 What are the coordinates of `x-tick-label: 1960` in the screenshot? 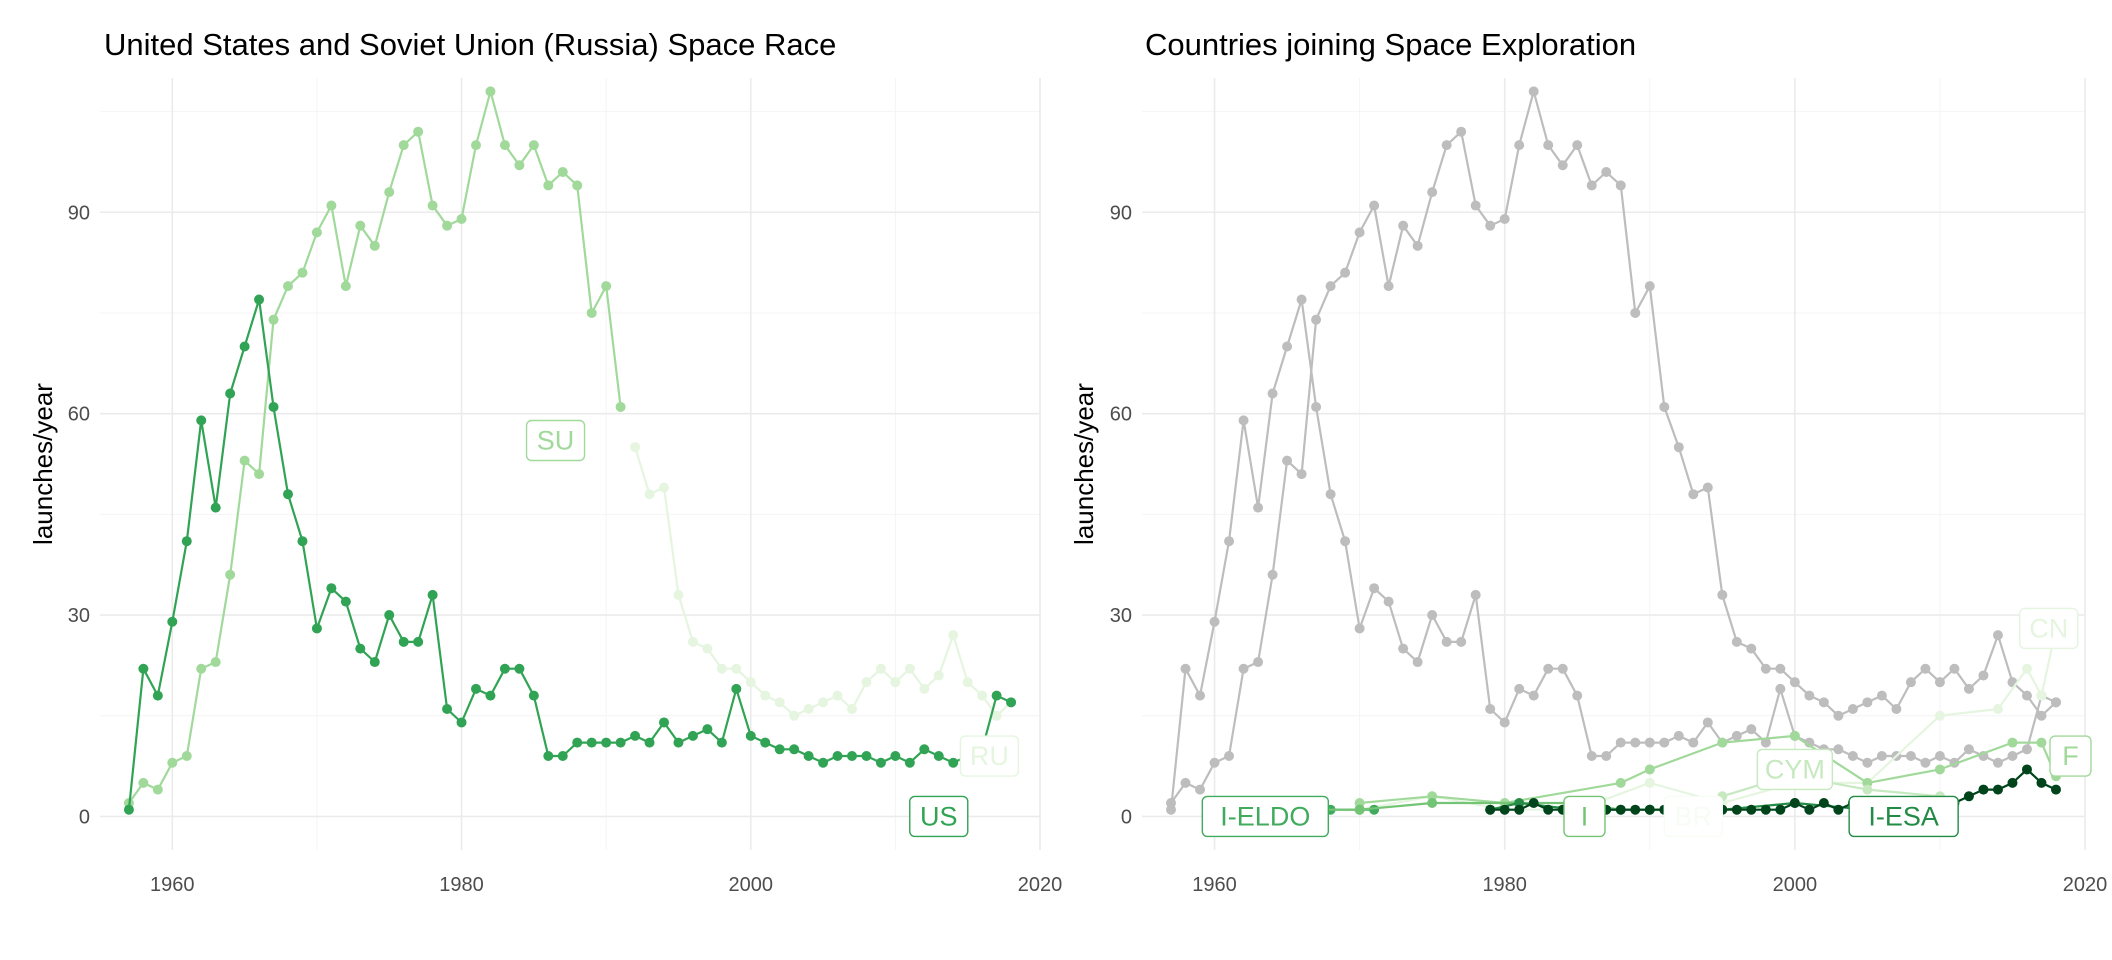 It's located at (172, 885).